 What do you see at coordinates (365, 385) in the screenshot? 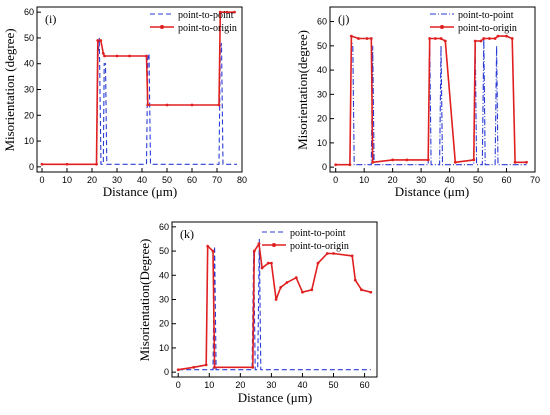
I see `x-tick-label: 60` at bounding box center [365, 385].